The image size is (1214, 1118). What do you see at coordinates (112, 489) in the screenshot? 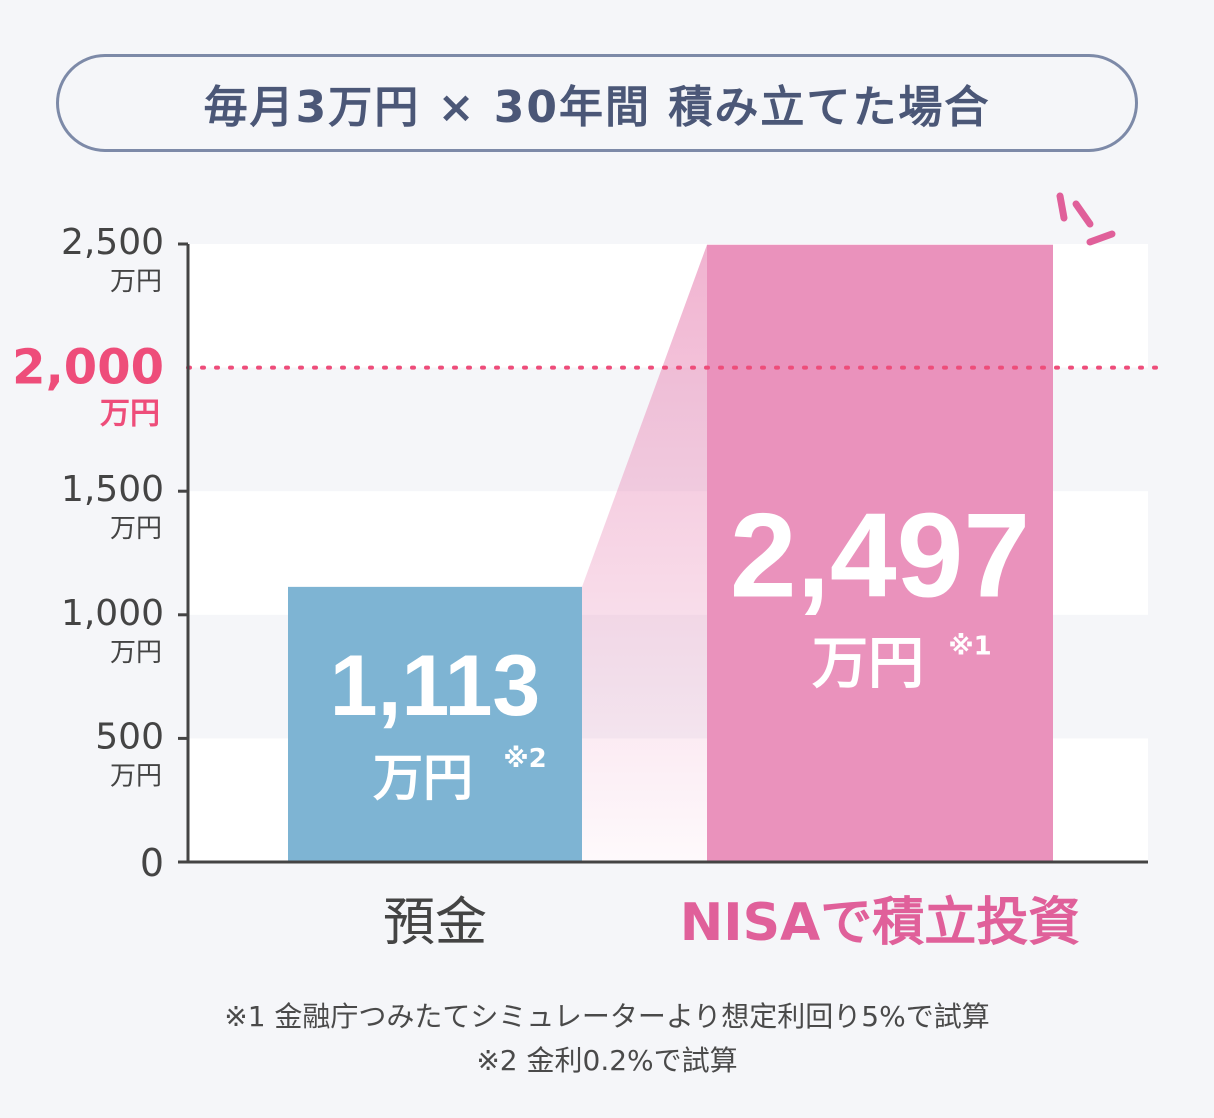
I see `y-tick-label: 1,500` at bounding box center [112, 489].